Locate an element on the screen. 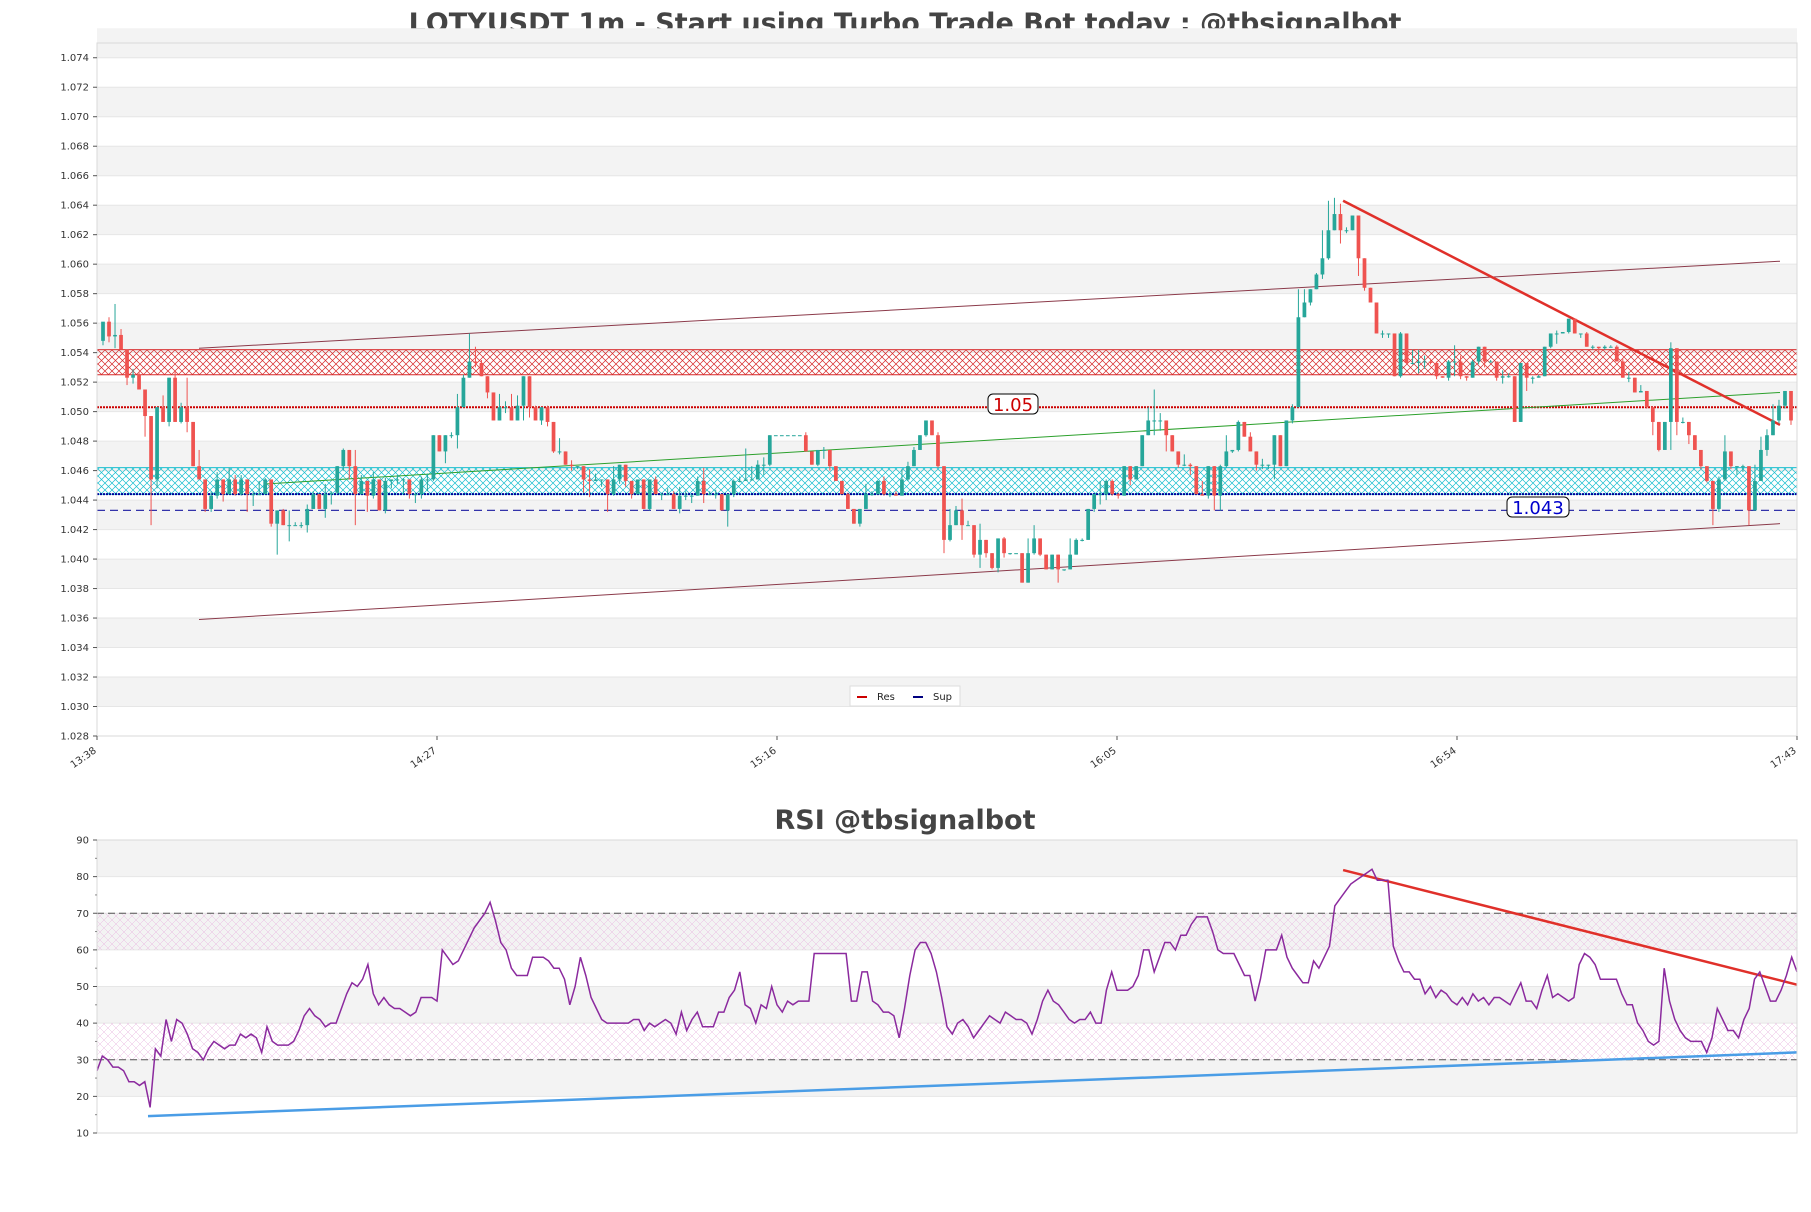 This screenshot has height=1212, width=1811. rsi-uptrend-line is located at coordinates (972, 1084).